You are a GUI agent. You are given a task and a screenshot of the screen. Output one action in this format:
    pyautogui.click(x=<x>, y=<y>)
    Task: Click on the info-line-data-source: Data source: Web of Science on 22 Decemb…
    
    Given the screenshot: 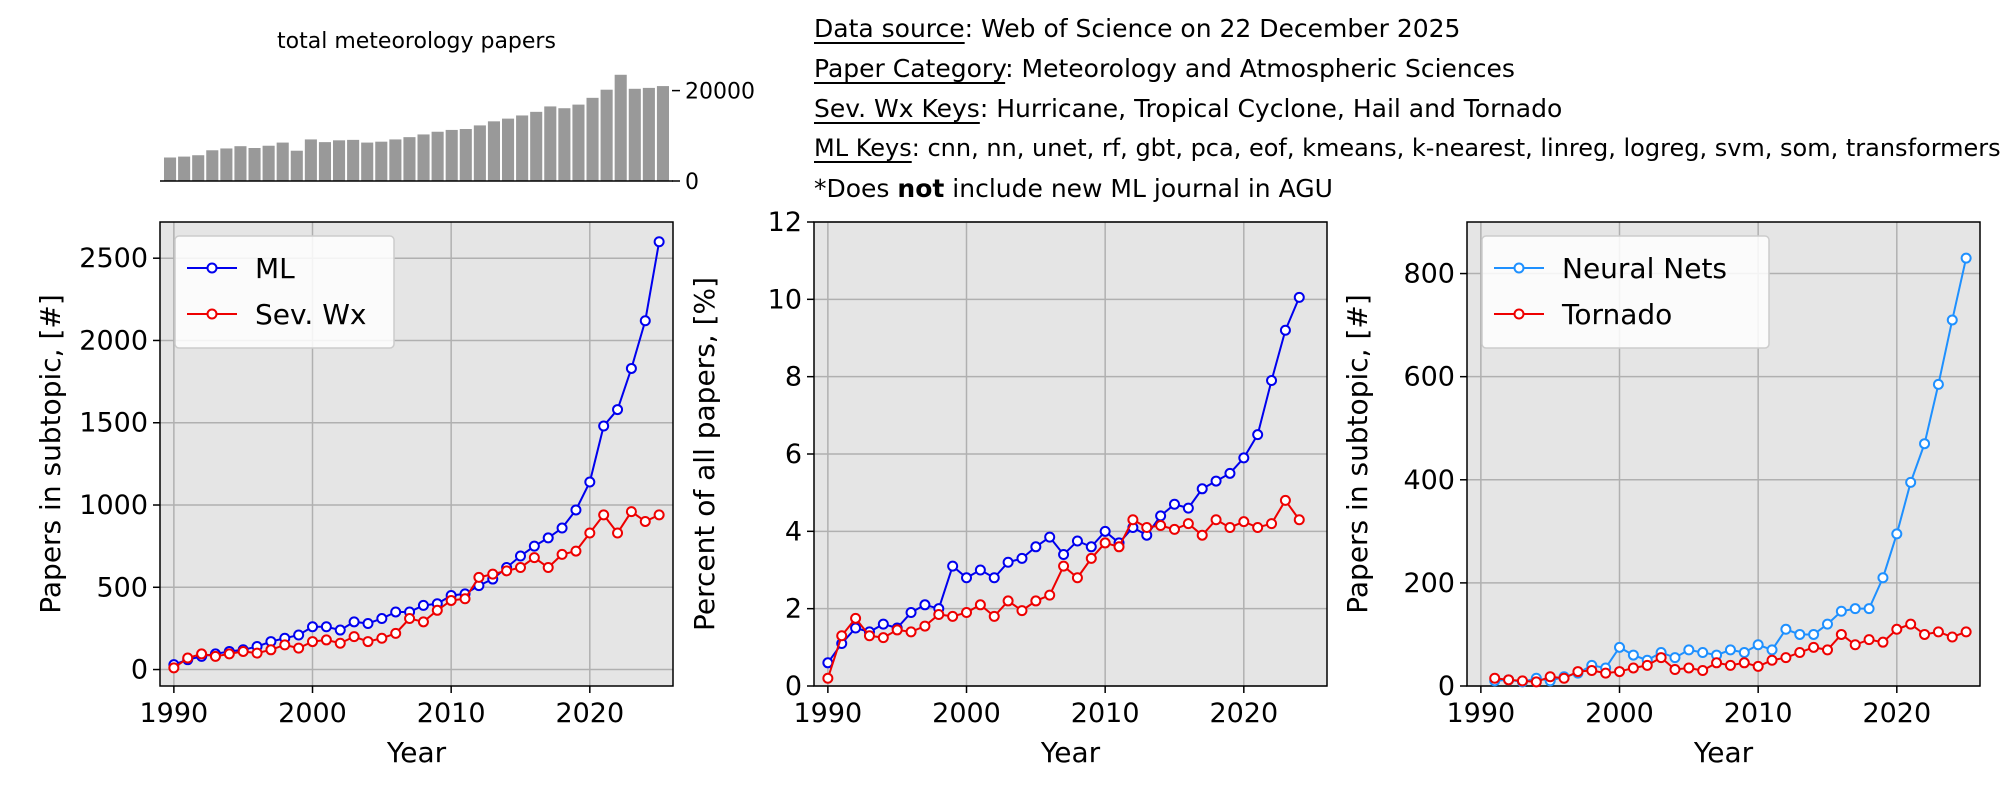 What is the action you would take?
    pyautogui.click(x=1137, y=28)
    